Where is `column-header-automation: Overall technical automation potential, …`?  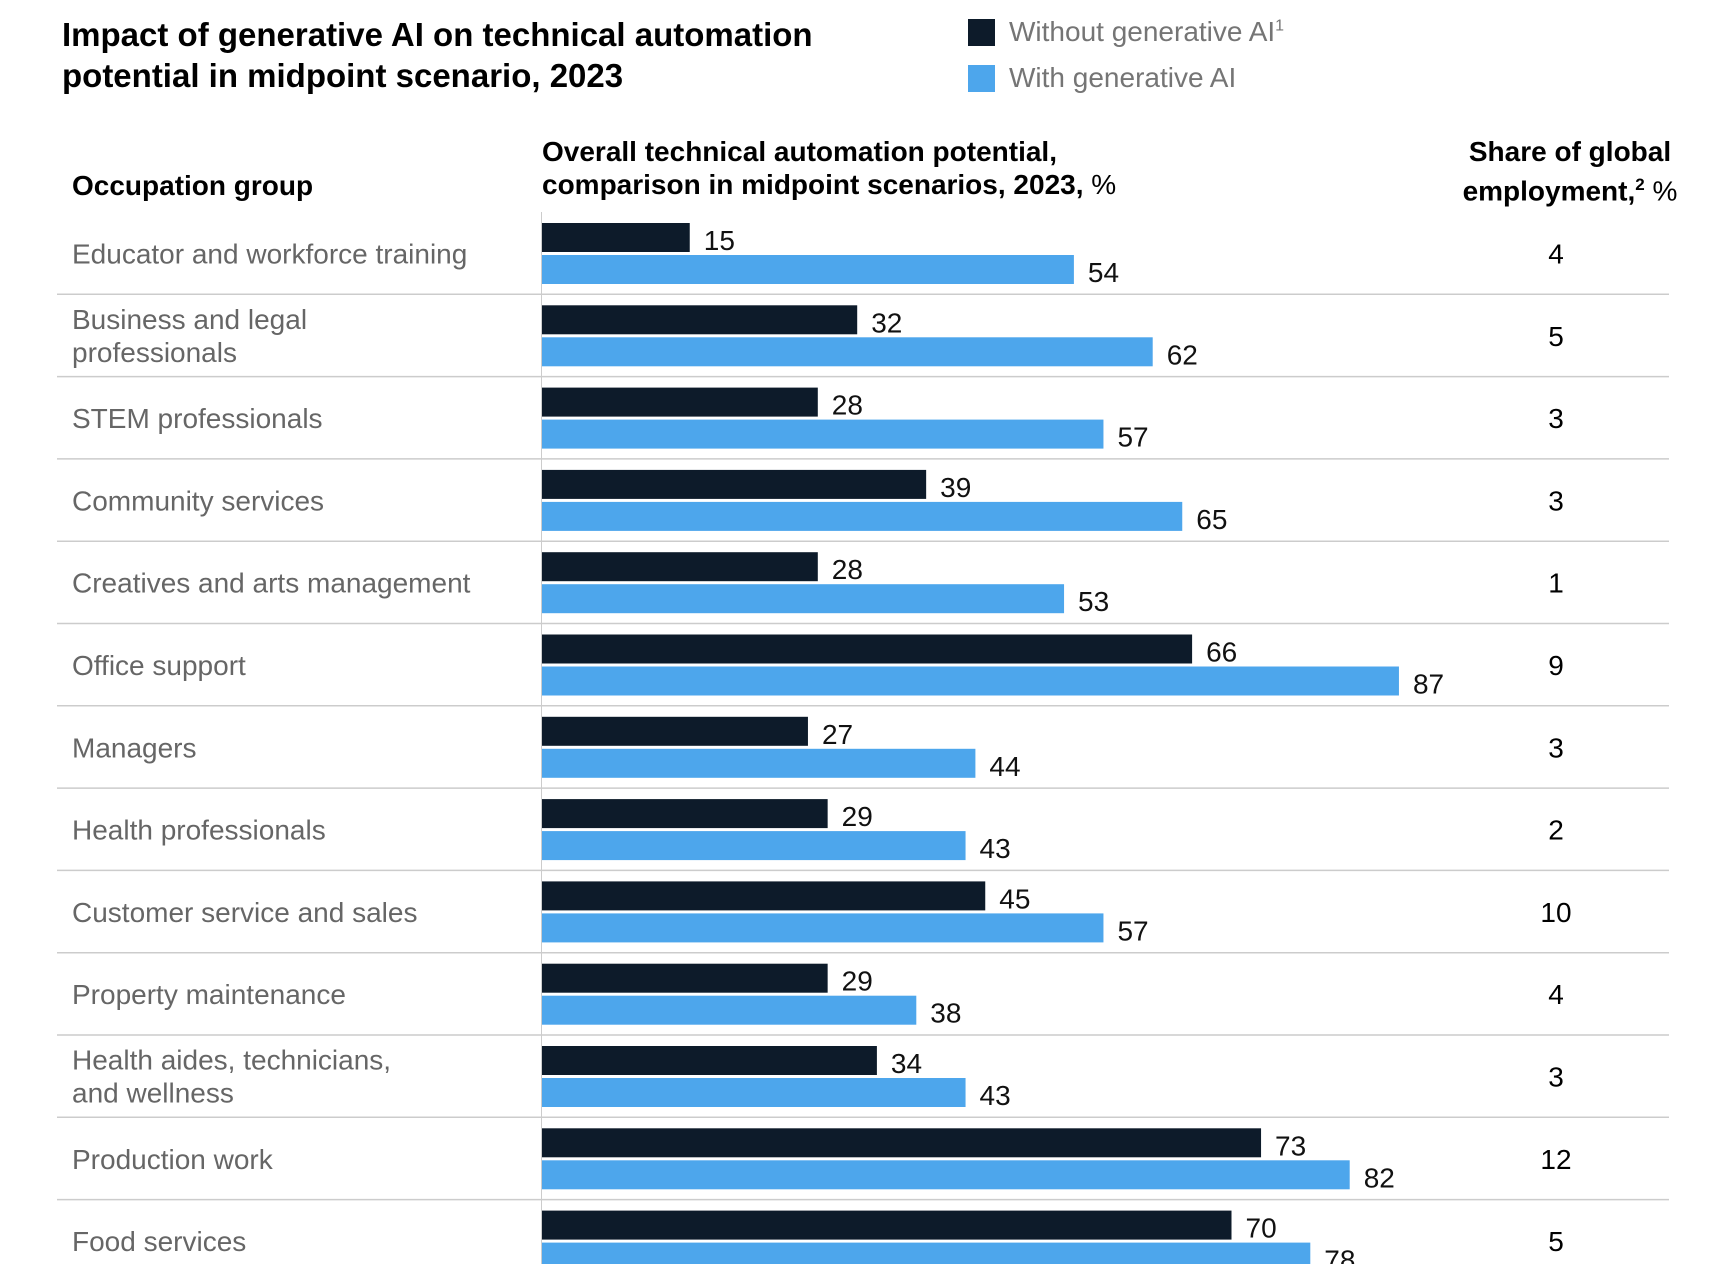 column-header-automation: Overall technical automation potential, … is located at coordinates (892, 168).